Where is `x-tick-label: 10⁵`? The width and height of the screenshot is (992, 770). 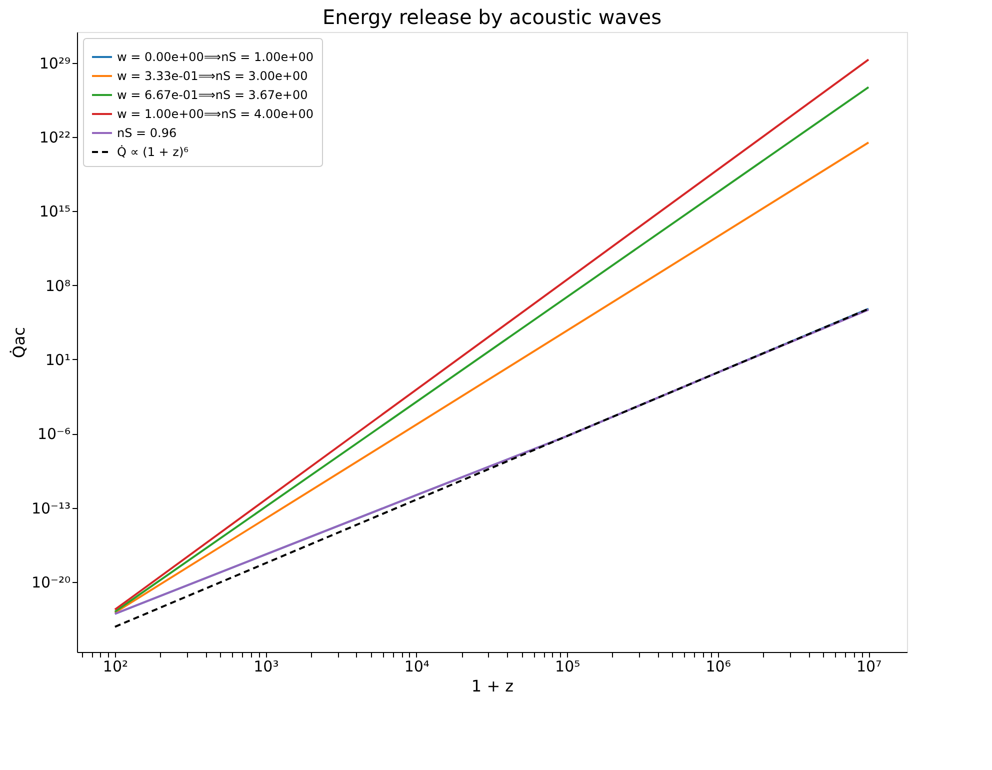
x-tick-label: 10⁵ is located at coordinates (567, 667).